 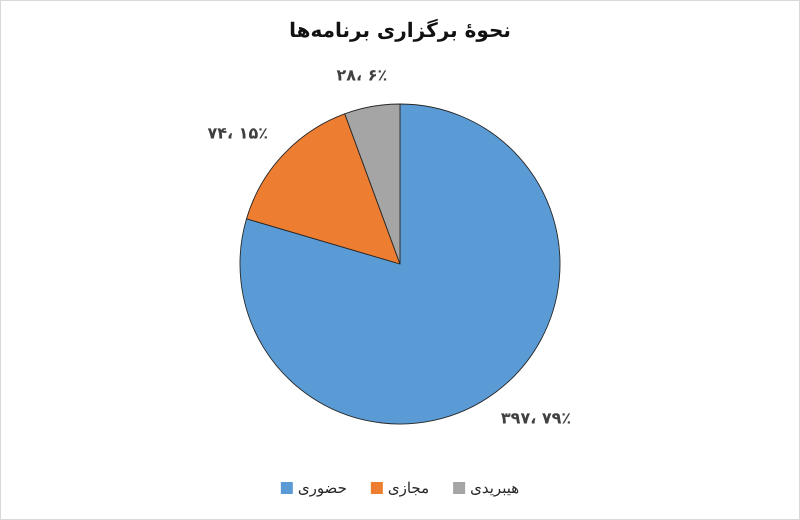 I want to click on data-label: ۳۹۷، ۷۹٪, so click(x=536, y=418).